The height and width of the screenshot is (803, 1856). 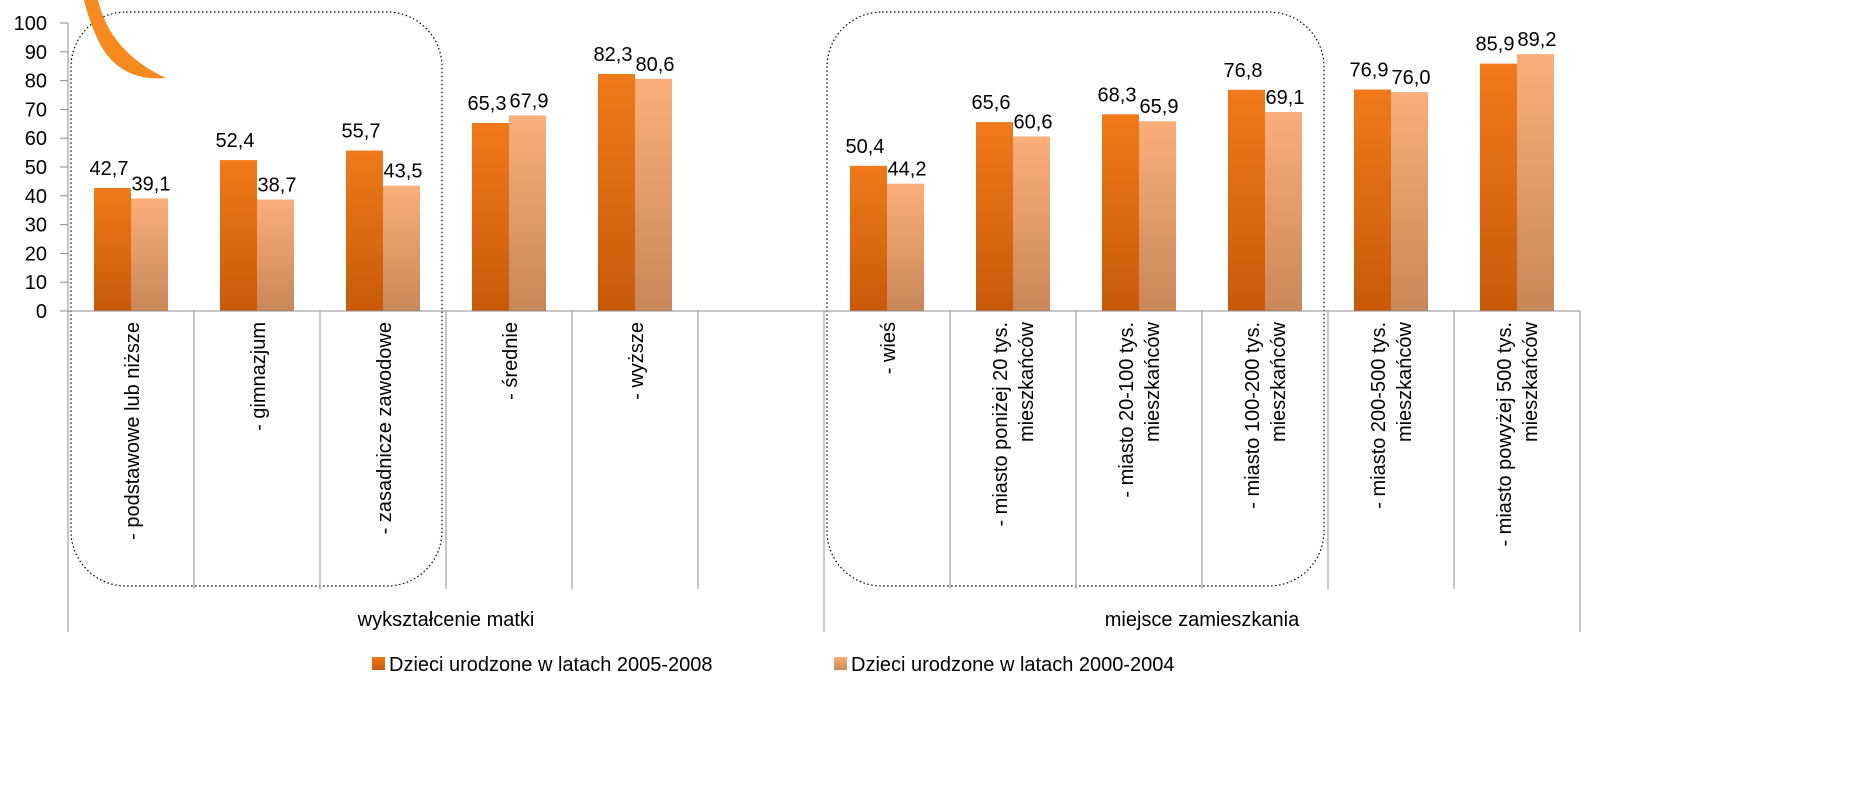 What do you see at coordinates (905, 247) in the screenshot?
I see `bar-series2-cat7` at bounding box center [905, 247].